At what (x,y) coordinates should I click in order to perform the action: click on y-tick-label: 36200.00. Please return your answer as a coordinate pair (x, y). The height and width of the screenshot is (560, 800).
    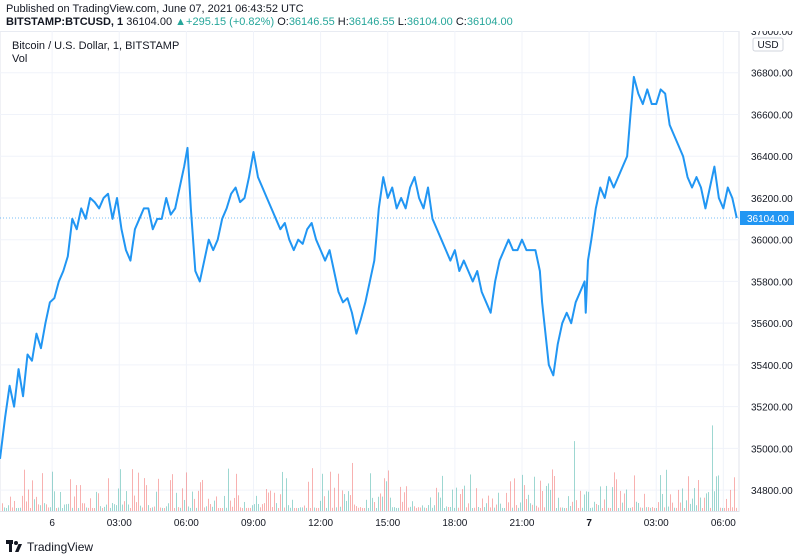
    Looking at the image, I should click on (772, 199).